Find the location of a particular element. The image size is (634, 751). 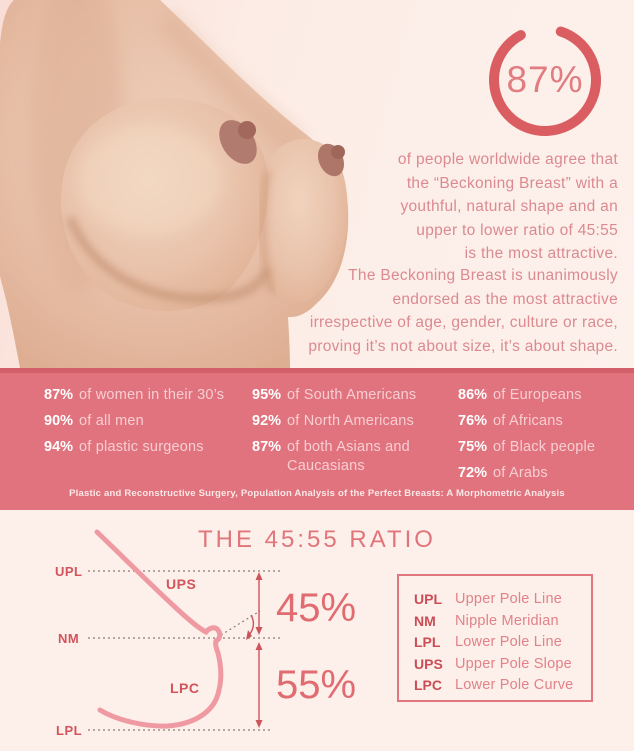

stat-percent: 94% is located at coordinates (59, 447).